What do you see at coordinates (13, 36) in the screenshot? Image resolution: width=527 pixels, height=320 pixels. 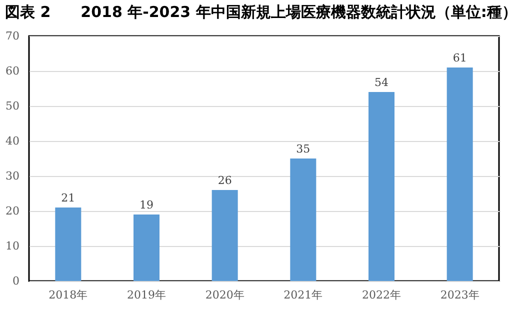 I see `y-tick-label: 70` at bounding box center [13, 36].